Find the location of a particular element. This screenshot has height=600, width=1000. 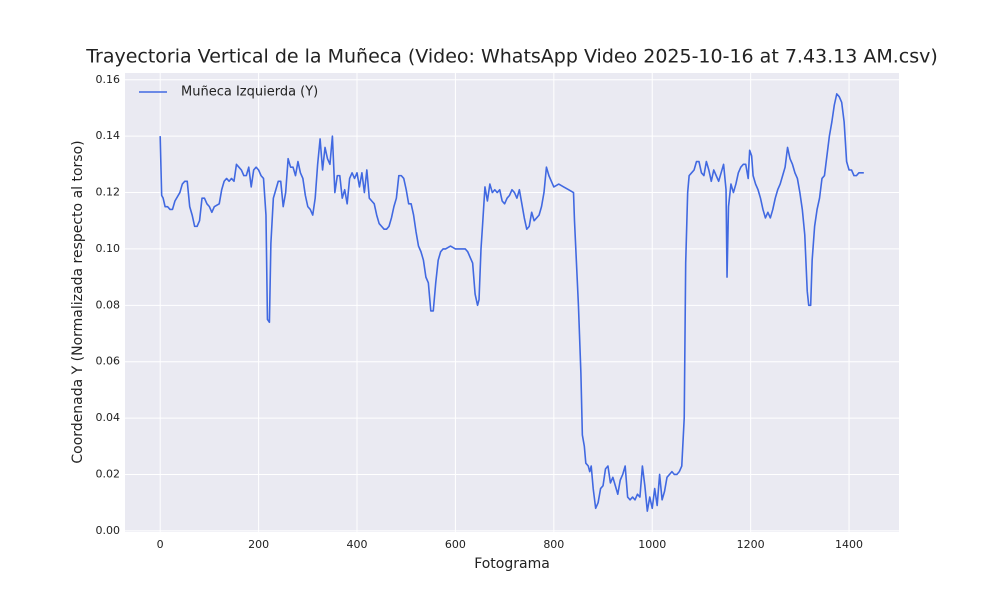

y-tick-label: 0.16 is located at coordinates (108, 79).